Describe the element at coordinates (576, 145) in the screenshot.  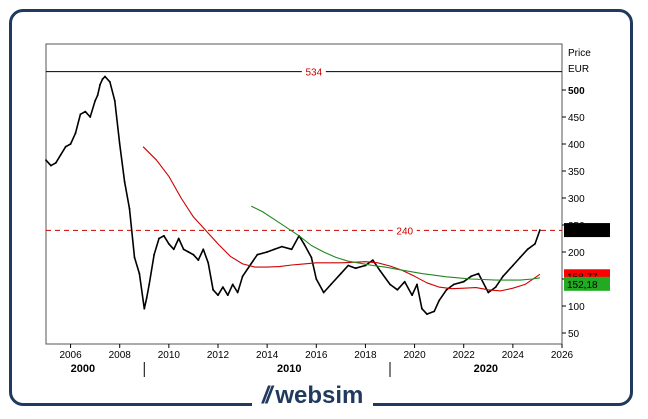
I see `y-tick-label: 400` at that location.